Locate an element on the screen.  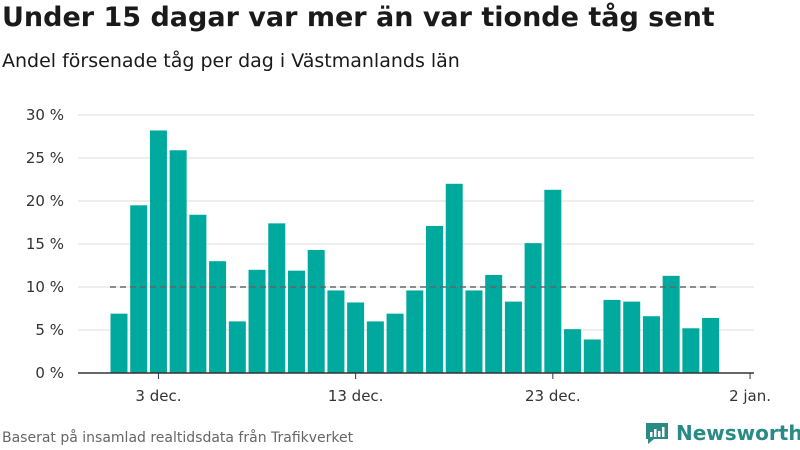
y-tick-label: 25 % is located at coordinates (45, 158).